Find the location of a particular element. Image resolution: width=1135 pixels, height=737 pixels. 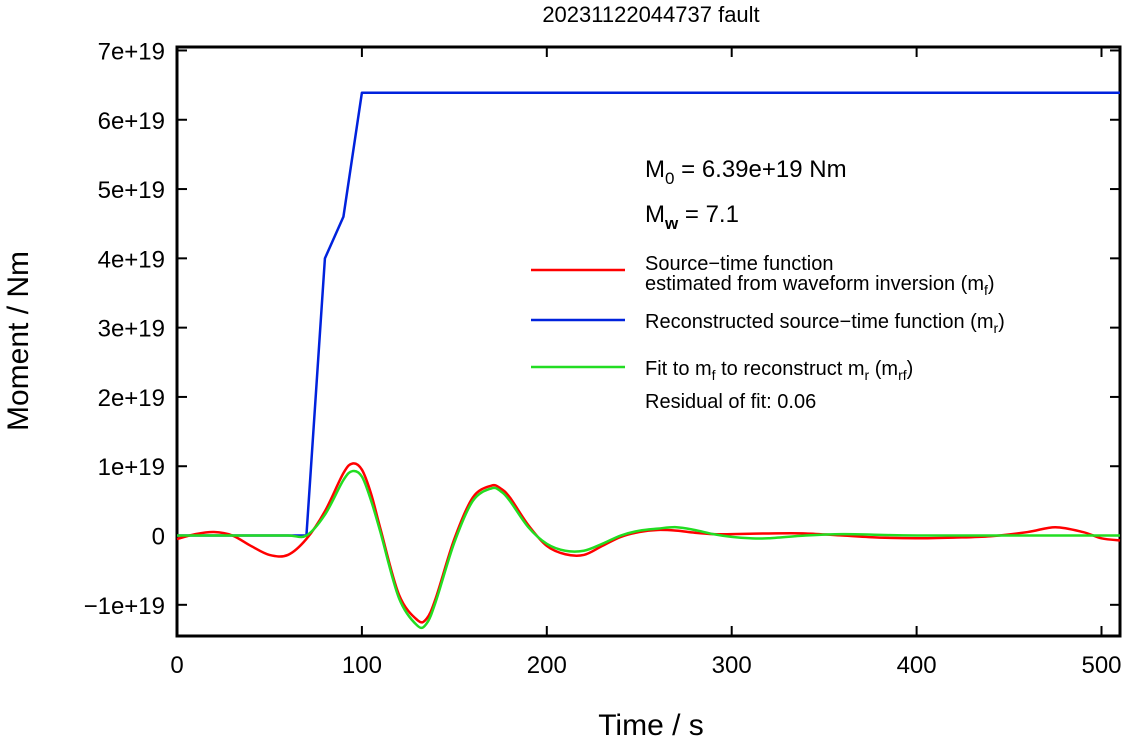

legend-green-pre: Fit to m is located at coordinates (678, 369).